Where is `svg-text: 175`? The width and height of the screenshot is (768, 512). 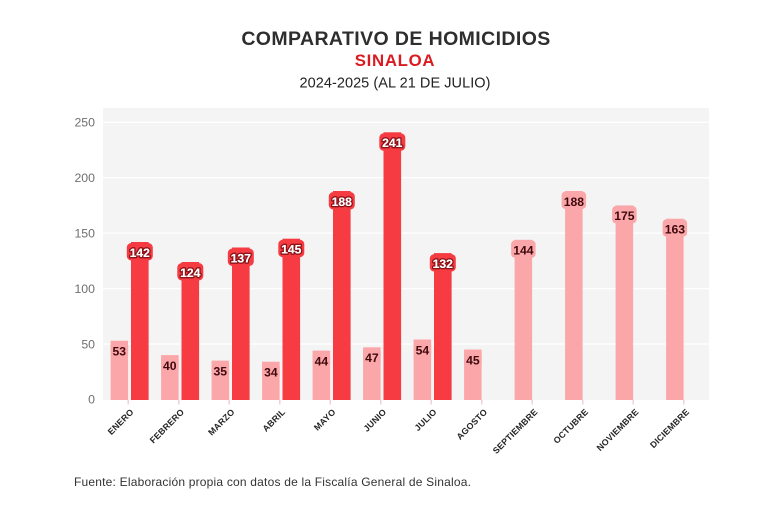
svg-text: 175 is located at coordinates (624, 216).